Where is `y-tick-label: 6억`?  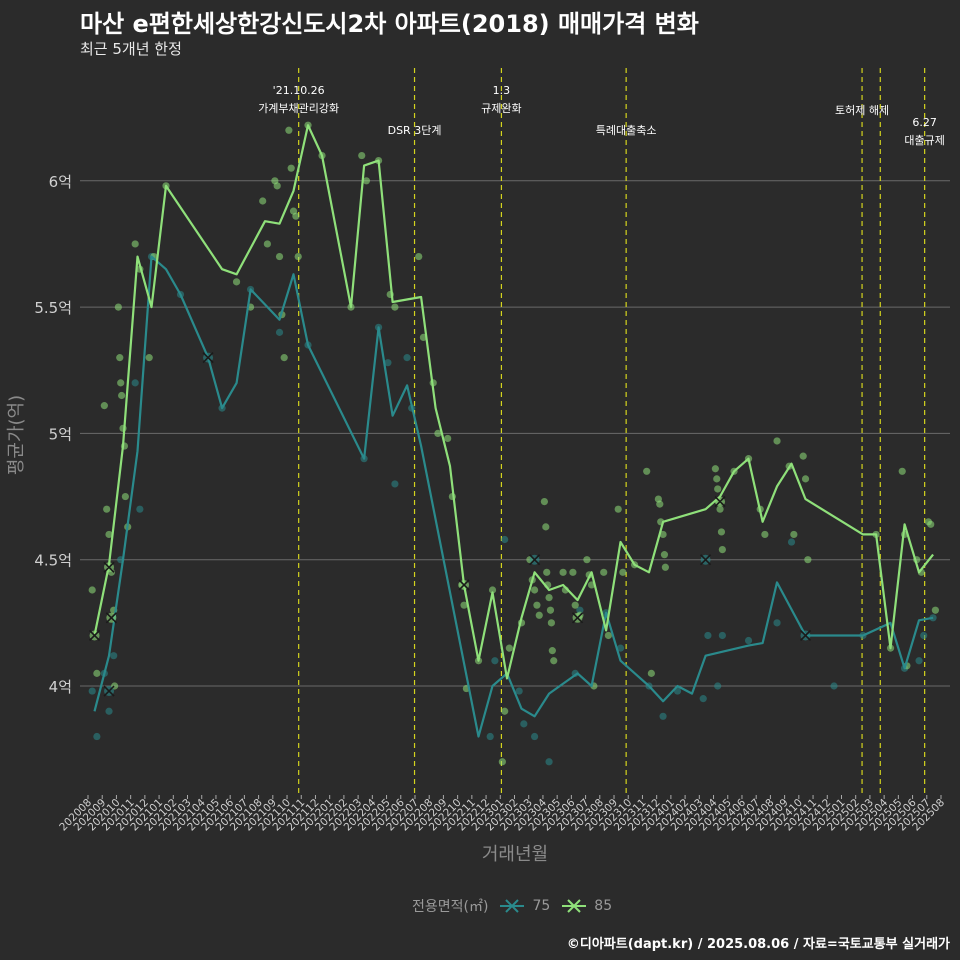 y-tick-label: 6억 is located at coordinates (60, 182).